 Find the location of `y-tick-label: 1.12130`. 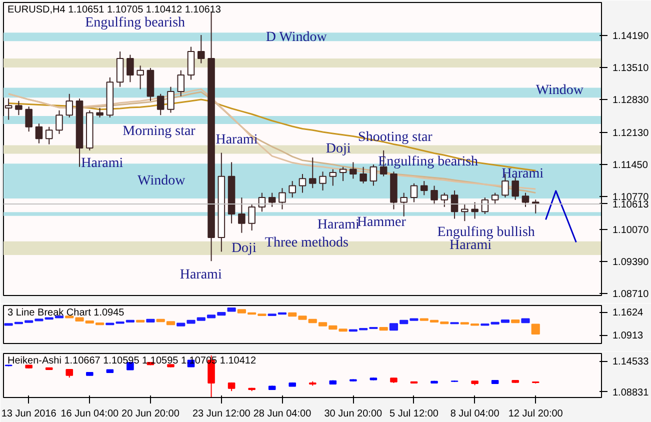

y-tick-label: 1.12130 is located at coordinates (631, 134).